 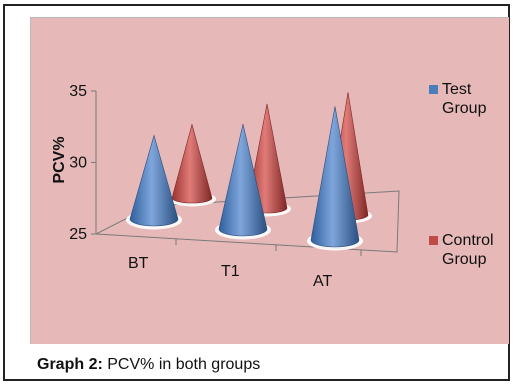 What do you see at coordinates (468, 240) in the screenshot?
I see `legend-label-control-line1: Control` at bounding box center [468, 240].